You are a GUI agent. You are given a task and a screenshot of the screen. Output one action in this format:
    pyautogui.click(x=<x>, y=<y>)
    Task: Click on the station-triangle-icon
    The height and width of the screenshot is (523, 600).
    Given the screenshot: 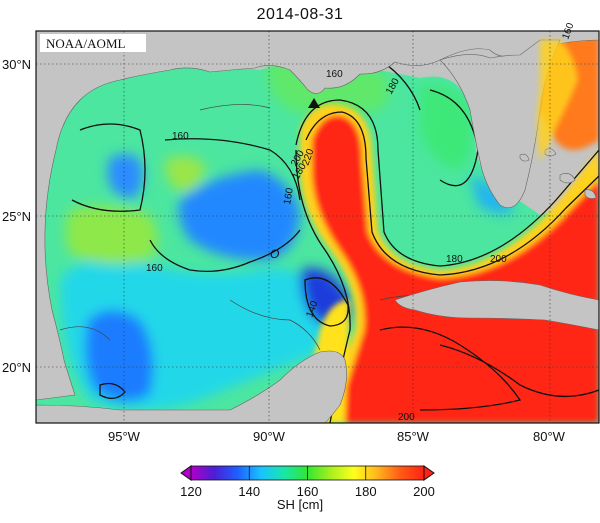 What is the action you would take?
    pyautogui.click(x=314, y=103)
    